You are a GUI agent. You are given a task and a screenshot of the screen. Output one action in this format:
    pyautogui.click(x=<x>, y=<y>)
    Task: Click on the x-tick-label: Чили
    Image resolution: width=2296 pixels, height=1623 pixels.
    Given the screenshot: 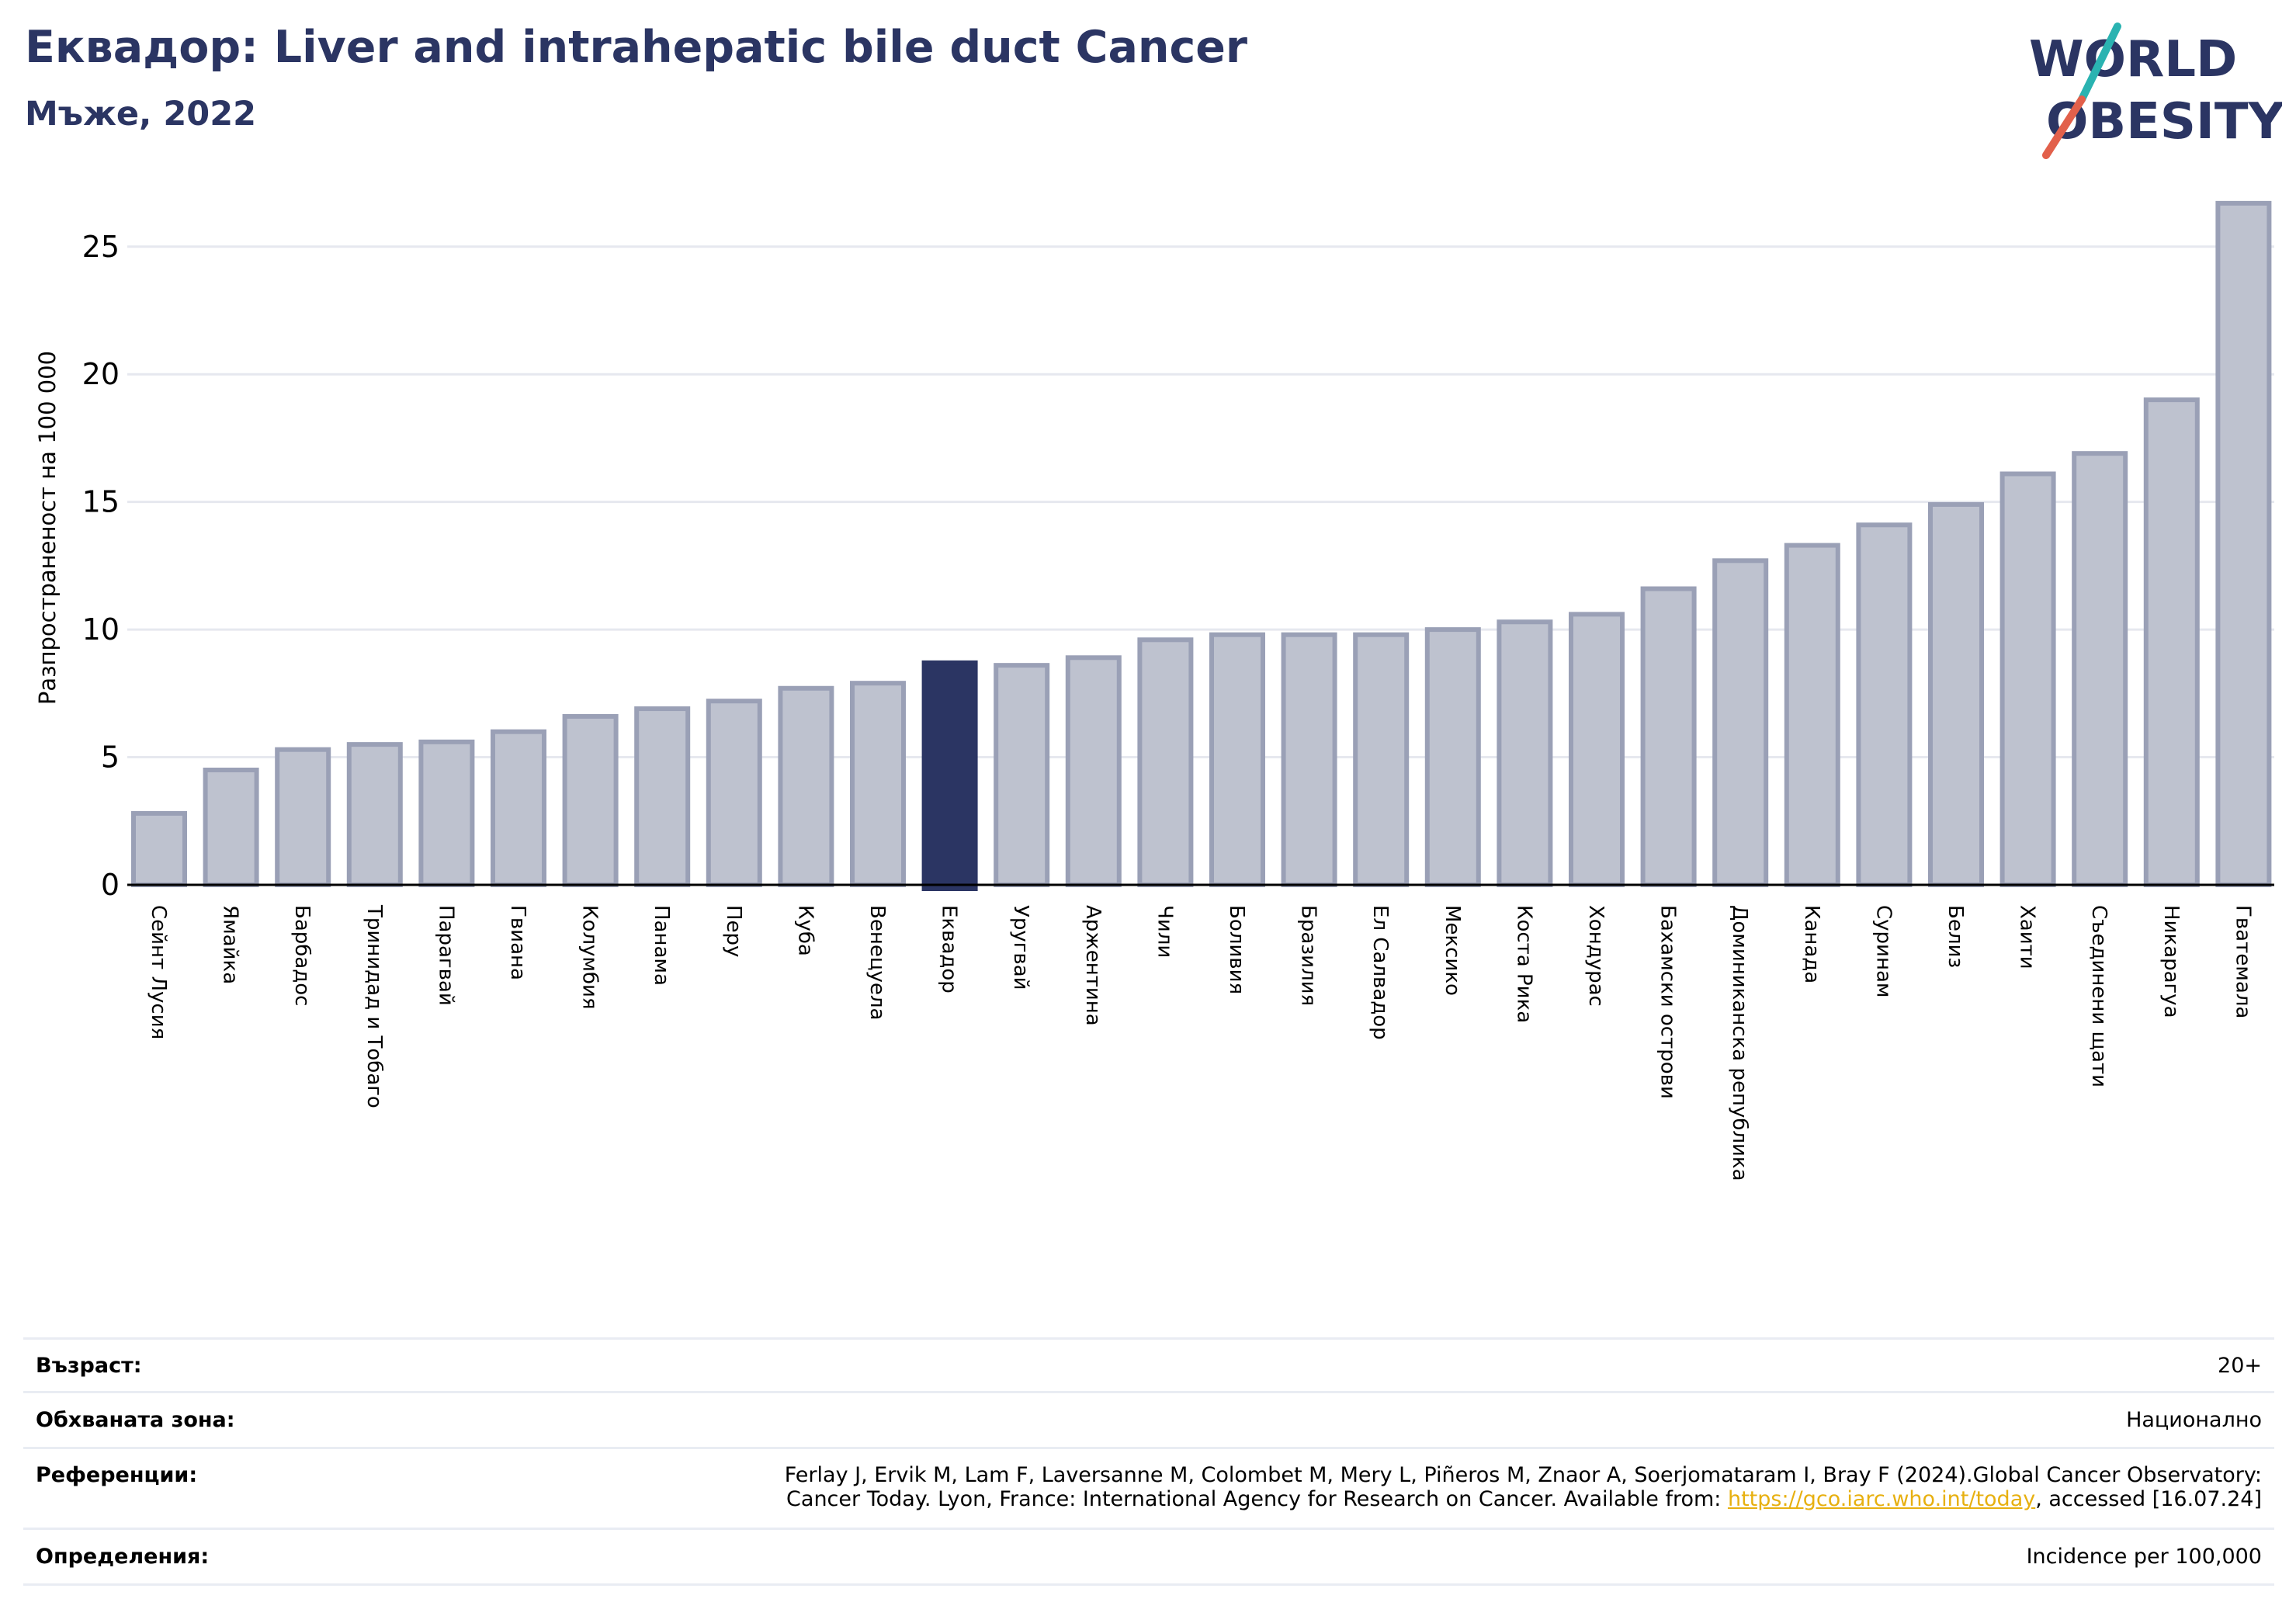 What is the action you would take?
    pyautogui.click(x=1164, y=931)
    